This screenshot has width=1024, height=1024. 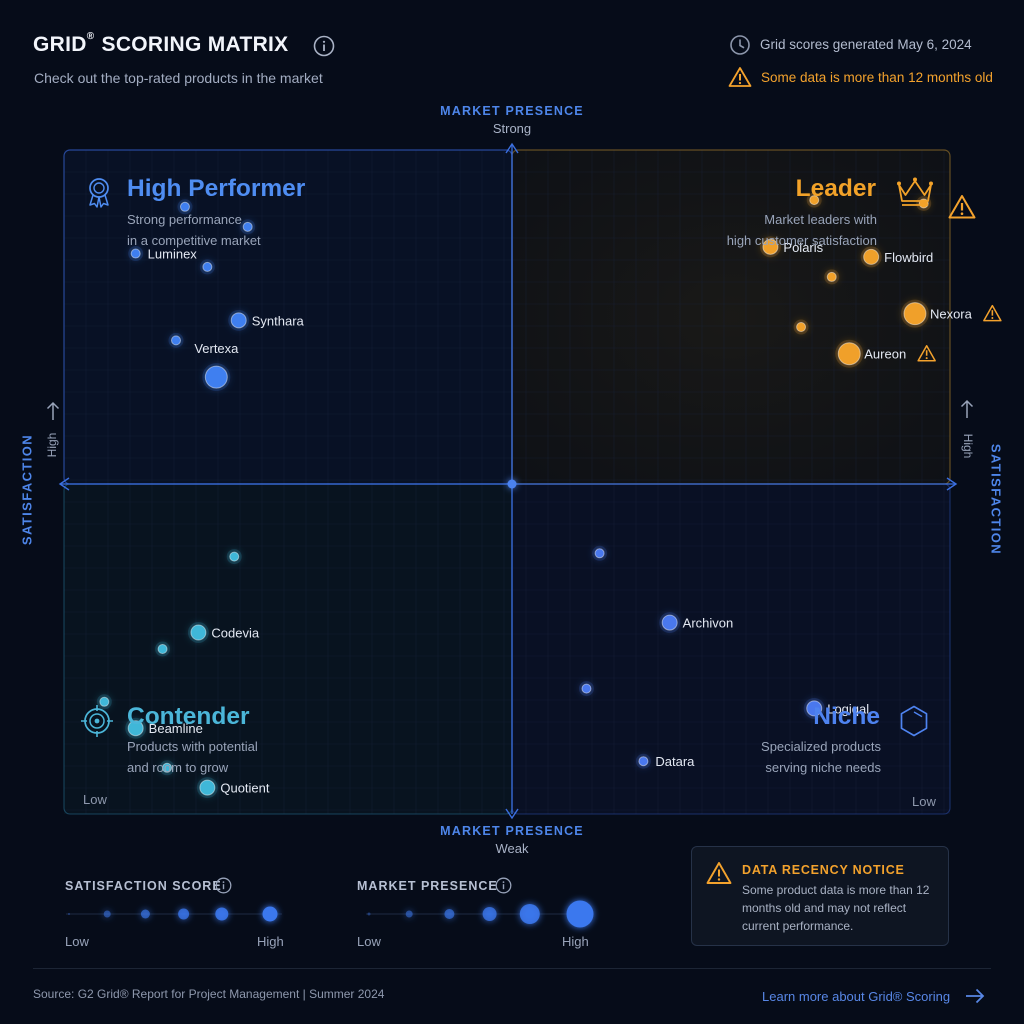 What do you see at coordinates (823, 870) in the screenshot?
I see `notice-title: DATA RECENCY NOTICE` at bounding box center [823, 870].